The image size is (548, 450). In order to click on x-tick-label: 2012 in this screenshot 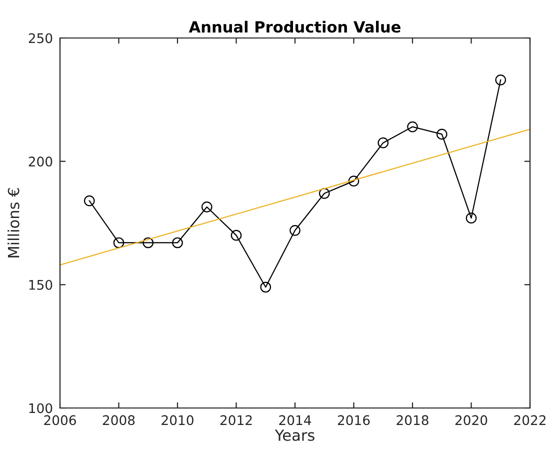, I will do `click(236, 420)`.